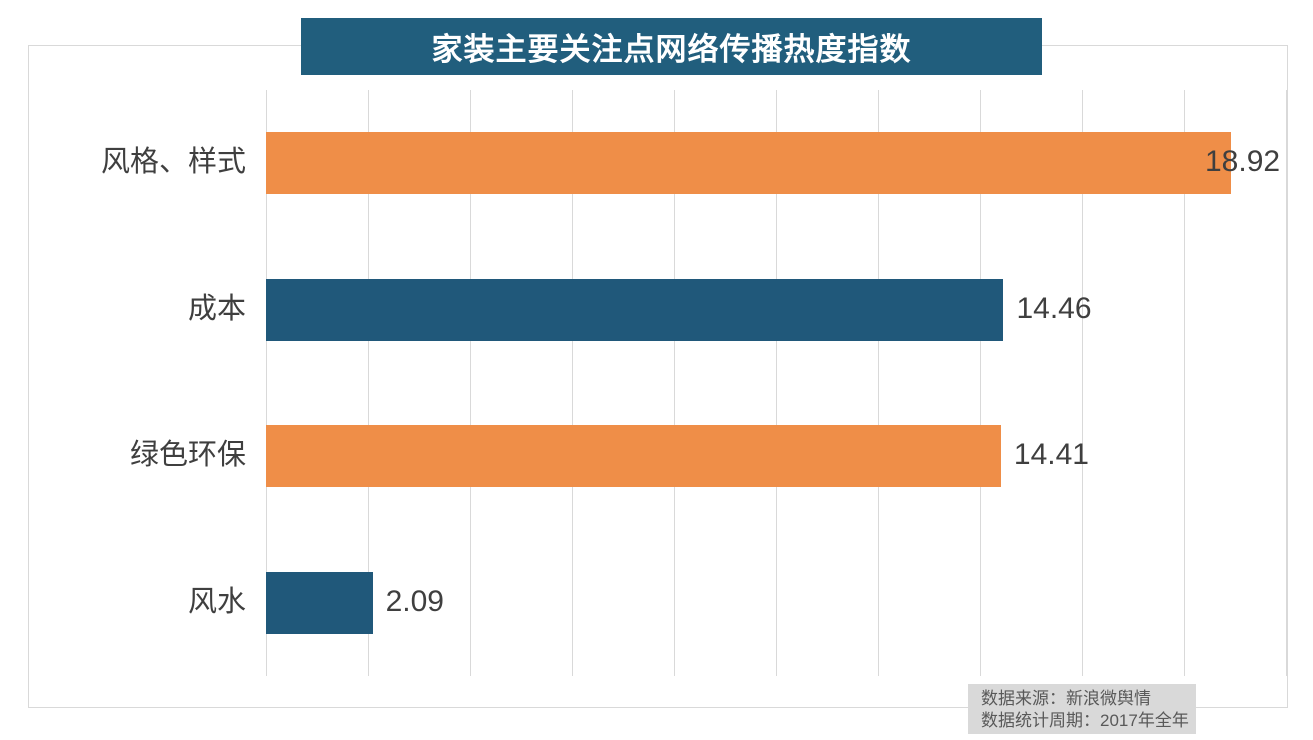 Image resolution: width=1313 pixels, height=740 pixels. What do you see at coordinates (1085, 720) in the screenshot?
I see `source-period-line: 数据统计周期：2017年全年` at bounding box center [1085, 720].